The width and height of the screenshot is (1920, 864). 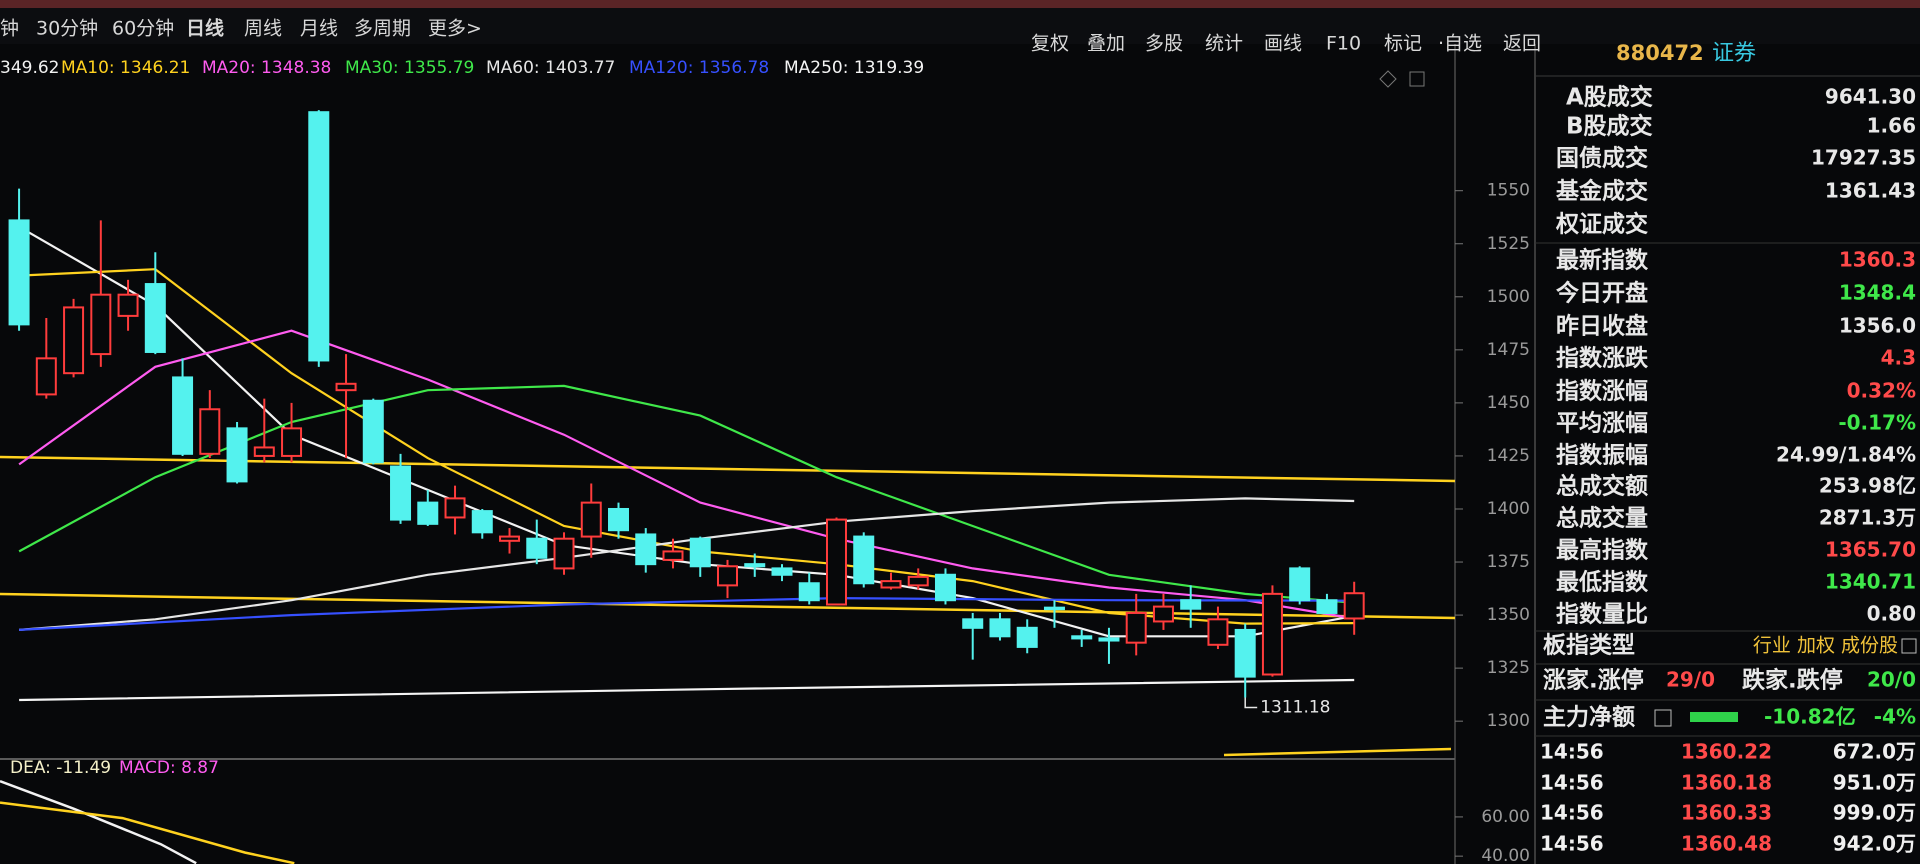 What do you see at coordinates (1403, 44) in the screenshot?
I see `tool-button: 标记` at bounding box center [1403, 44].